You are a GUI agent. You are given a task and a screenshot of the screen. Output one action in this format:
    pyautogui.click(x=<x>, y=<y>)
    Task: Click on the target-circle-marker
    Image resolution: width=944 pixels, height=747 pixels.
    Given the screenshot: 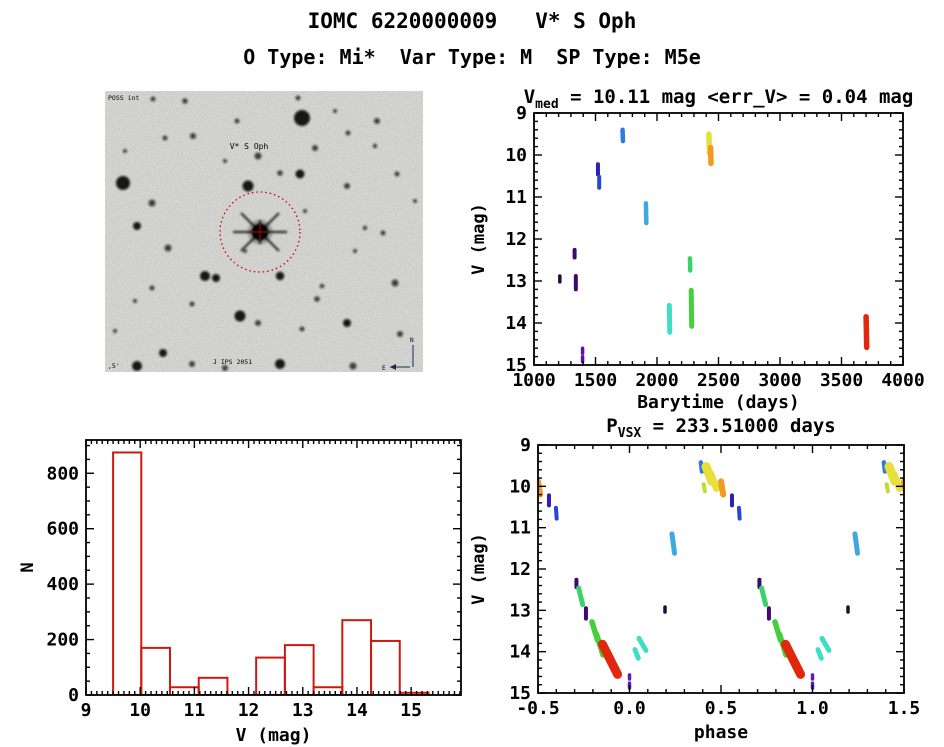 What is the action you would take?
    pyautogui.click(x=260, y=232)
    